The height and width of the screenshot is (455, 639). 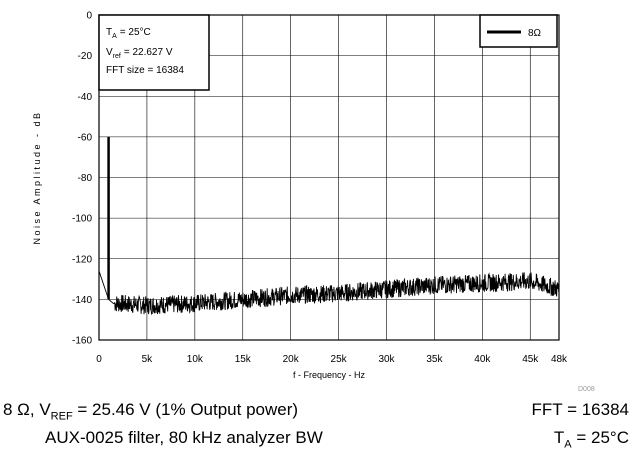 I want to click on y-tick-label: -140, so click(x=82, y=300).